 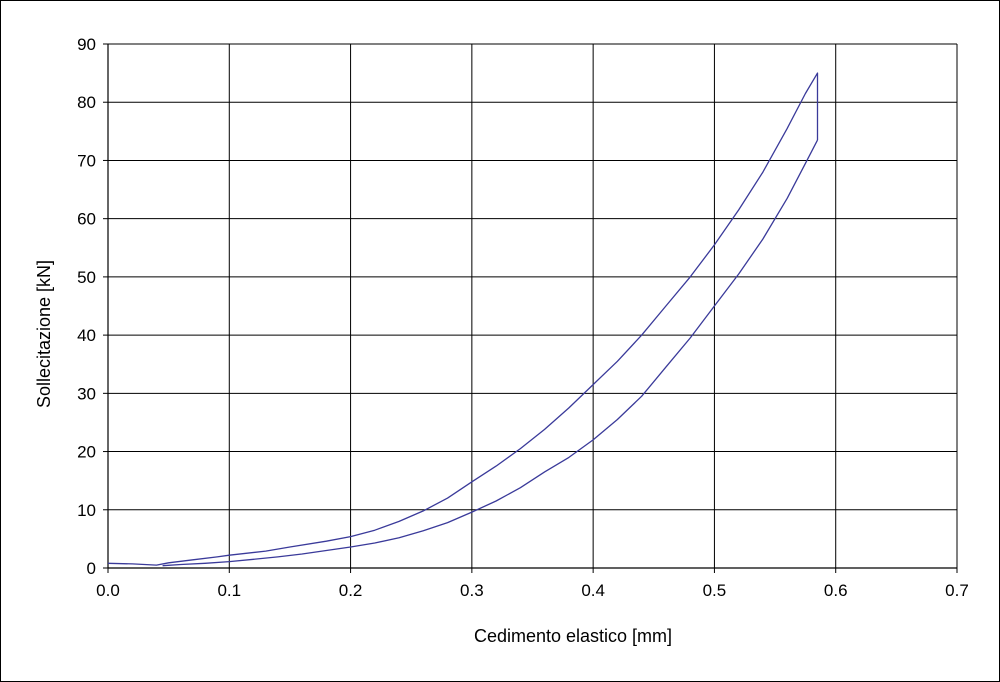 What do you see at coordinates (86, 219) in the screenshot?
I see `y-tick-label: 60` at bounding box center [86, 219].